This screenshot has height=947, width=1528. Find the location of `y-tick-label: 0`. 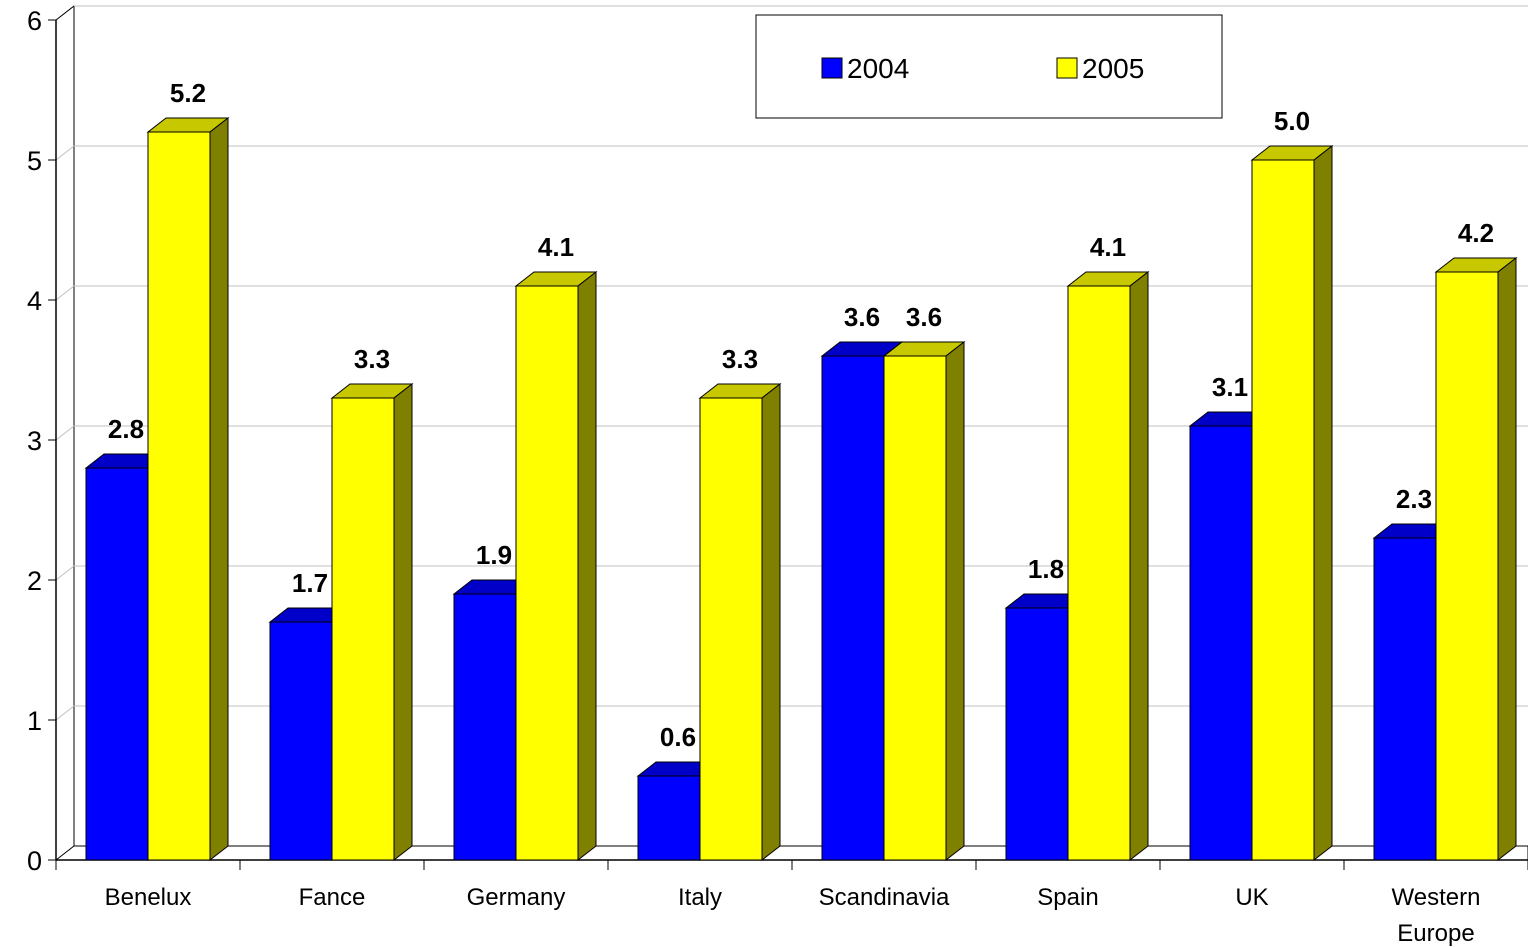

y-tick-label: 0 is located at coordinates (34, 861).